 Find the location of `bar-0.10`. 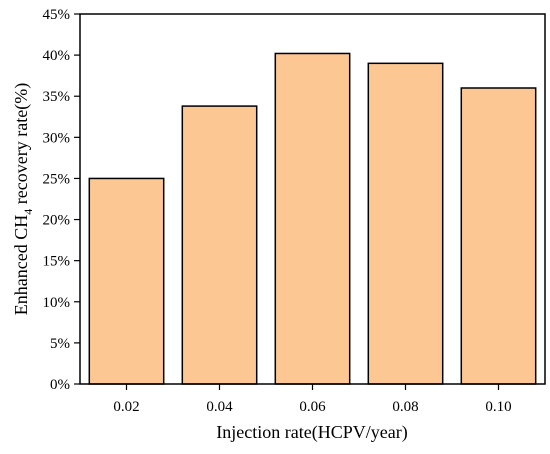

bar-0.10 is located at coordinates (498, 236).